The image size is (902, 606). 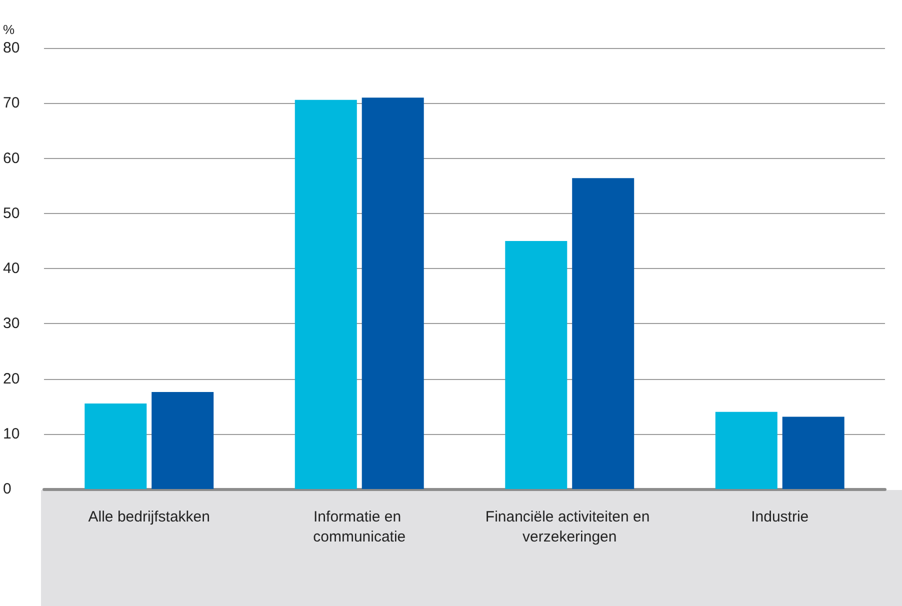 What do you see at coordinates (359, 527) in the screenshot?
I see `x-tick-label: Informatie en communicatie` at bounding box center [359, 527].